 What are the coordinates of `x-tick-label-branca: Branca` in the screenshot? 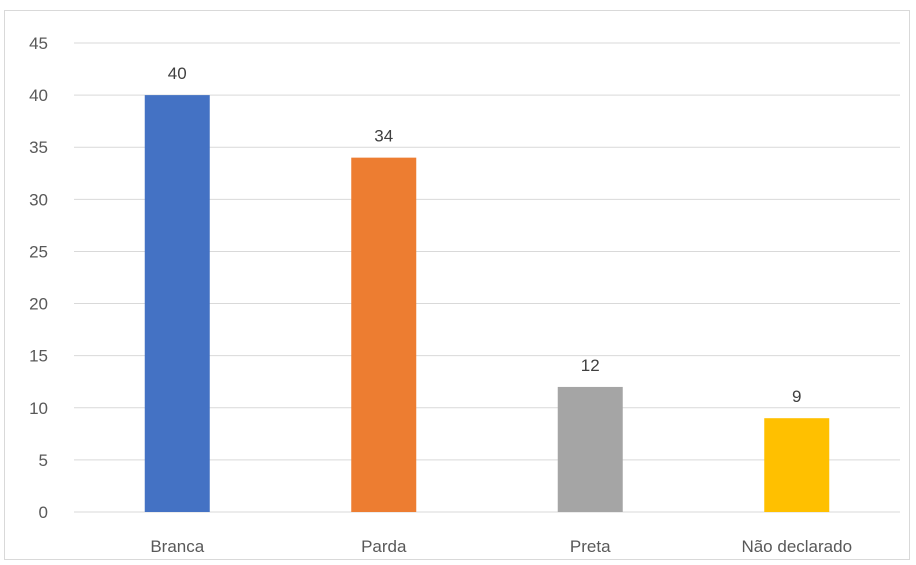 It's located at (177, 546).